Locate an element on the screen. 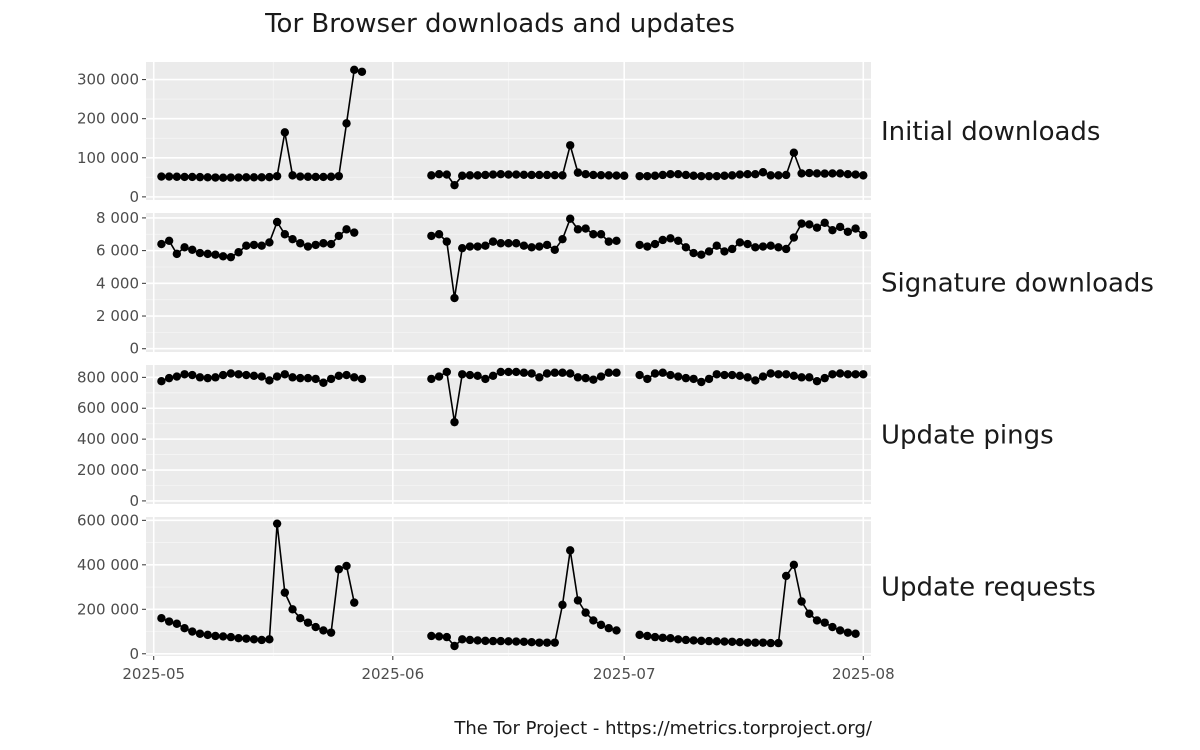 Image resolution: width=1200 pixels, height=750 pixels. facet-label: Signature downloads is located at coordinates (1017, 284).